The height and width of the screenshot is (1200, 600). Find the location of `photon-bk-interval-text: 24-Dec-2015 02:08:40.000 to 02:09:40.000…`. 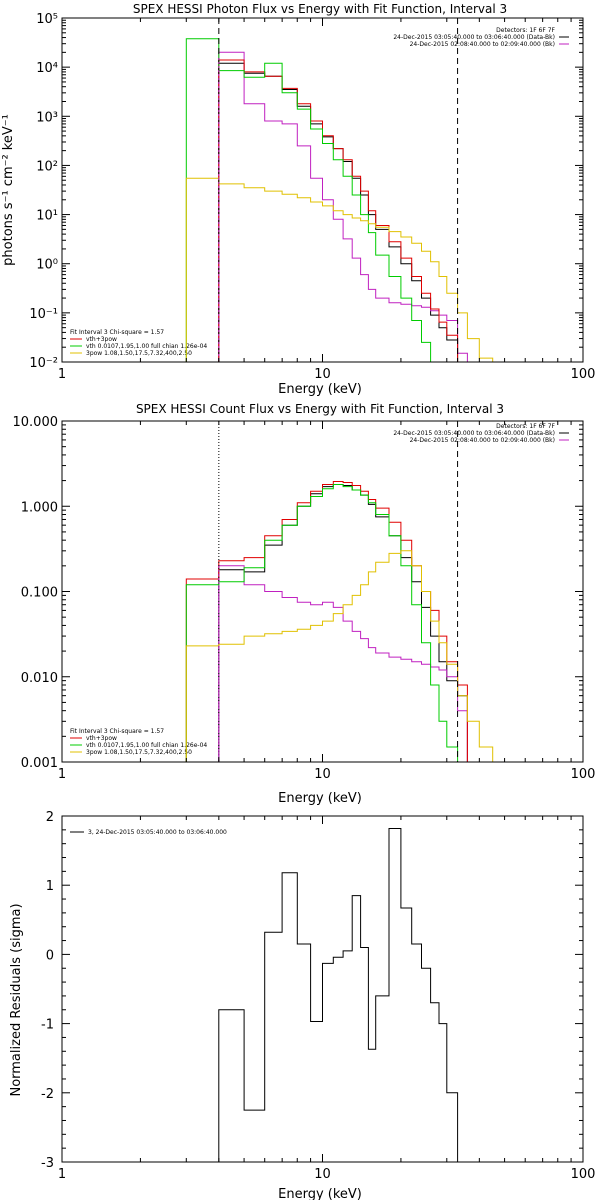

photon-bk-interval-text: 24-Dec-2015 02:08:40.000 to 02:09:40.000… is located at coordinates (482, 44).